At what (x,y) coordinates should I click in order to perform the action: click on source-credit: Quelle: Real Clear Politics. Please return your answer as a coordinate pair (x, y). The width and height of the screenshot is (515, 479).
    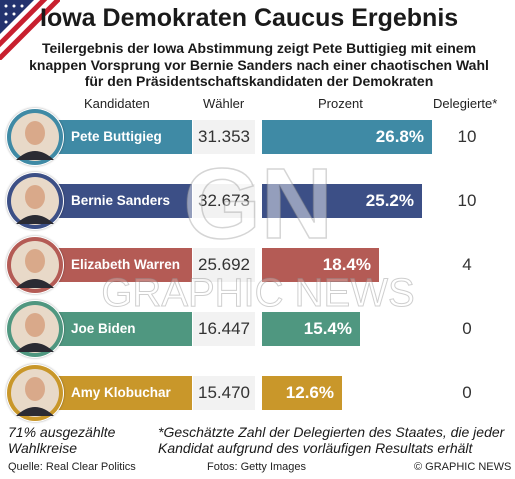
    Looking at the image, I should click on (72, 467).